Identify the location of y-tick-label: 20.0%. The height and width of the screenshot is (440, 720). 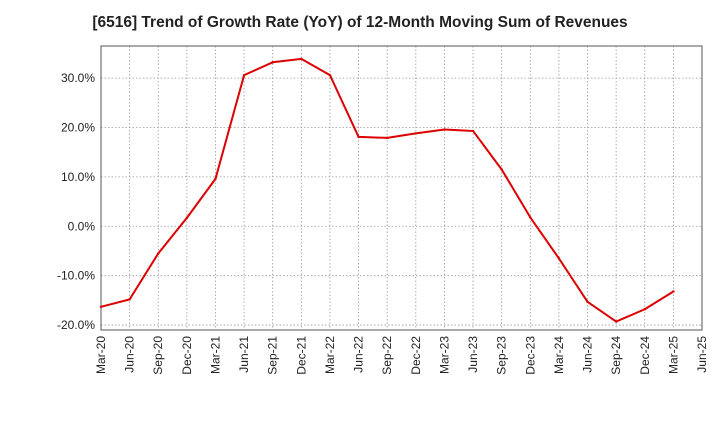
(78, 127).